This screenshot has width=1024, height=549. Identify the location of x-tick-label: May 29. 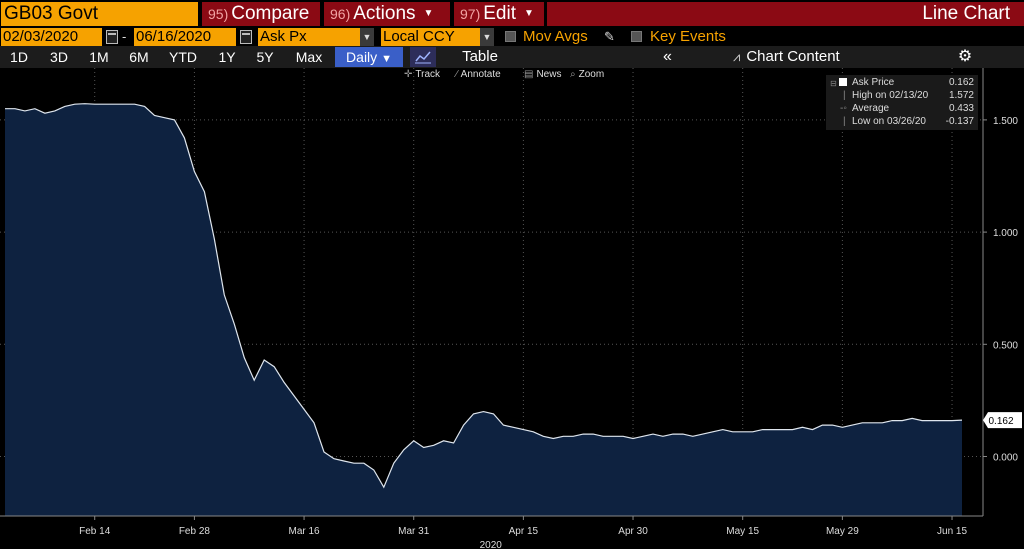
(842, 531).